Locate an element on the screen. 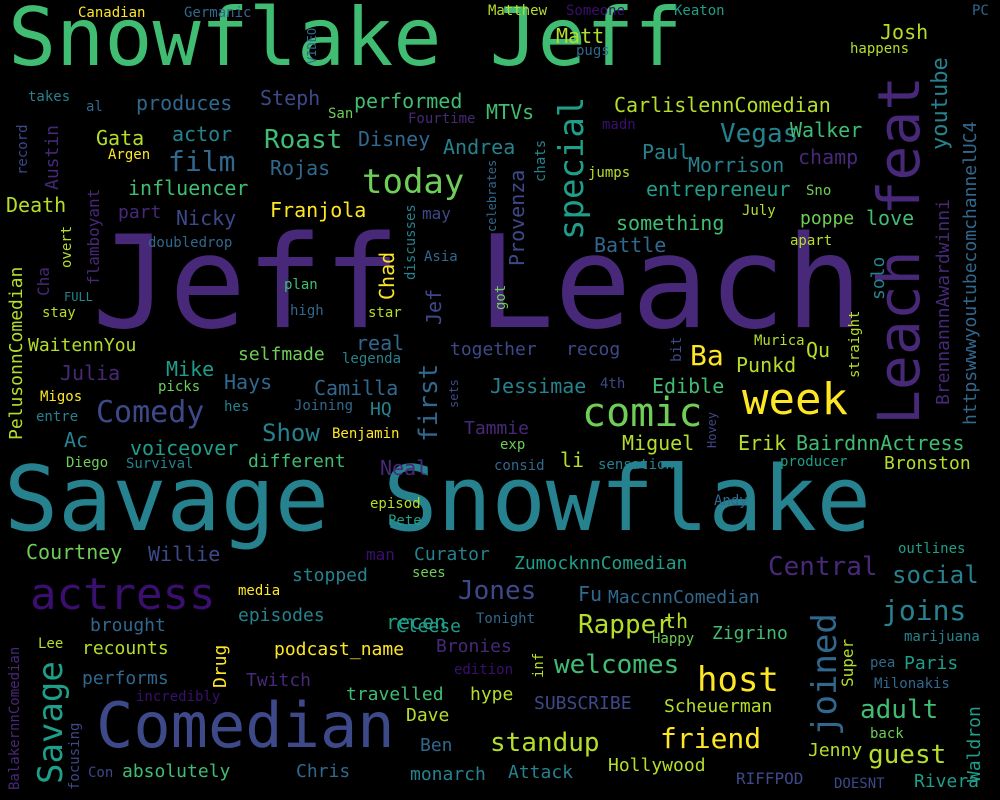 This screenshot has height=800, width=1000. word-someone: Someone is located at coordinates (595, 11).